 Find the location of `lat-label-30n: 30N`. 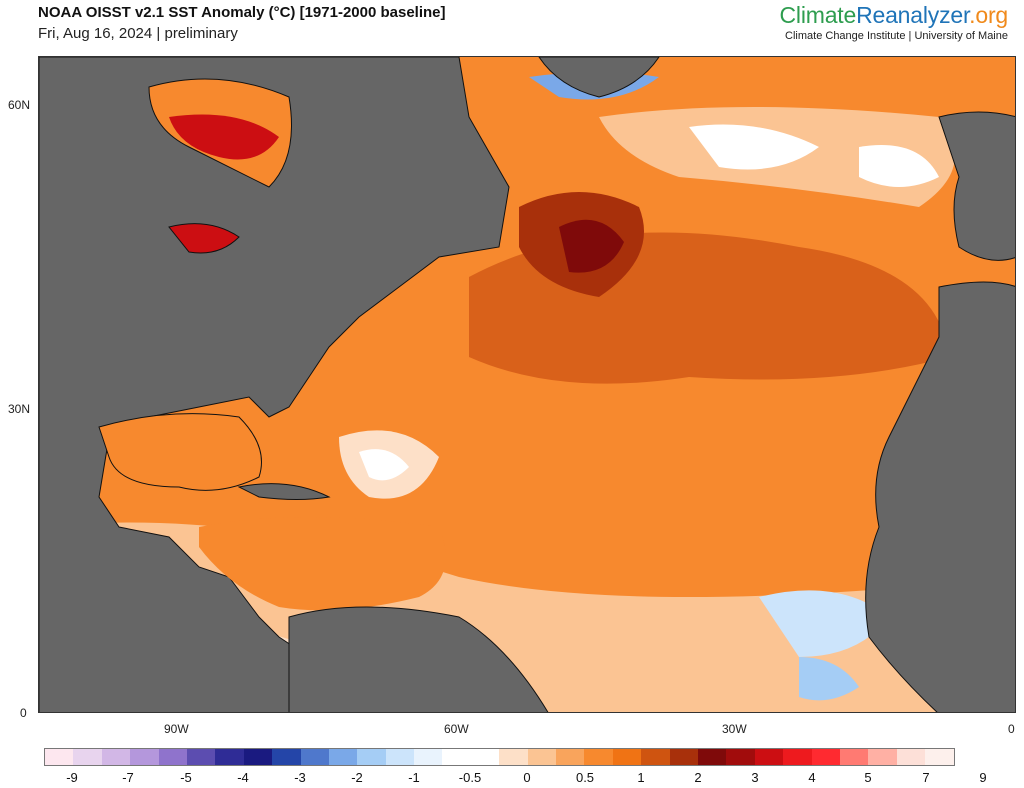

lat-label-30n: 30N is located at coordinates (19, 409).